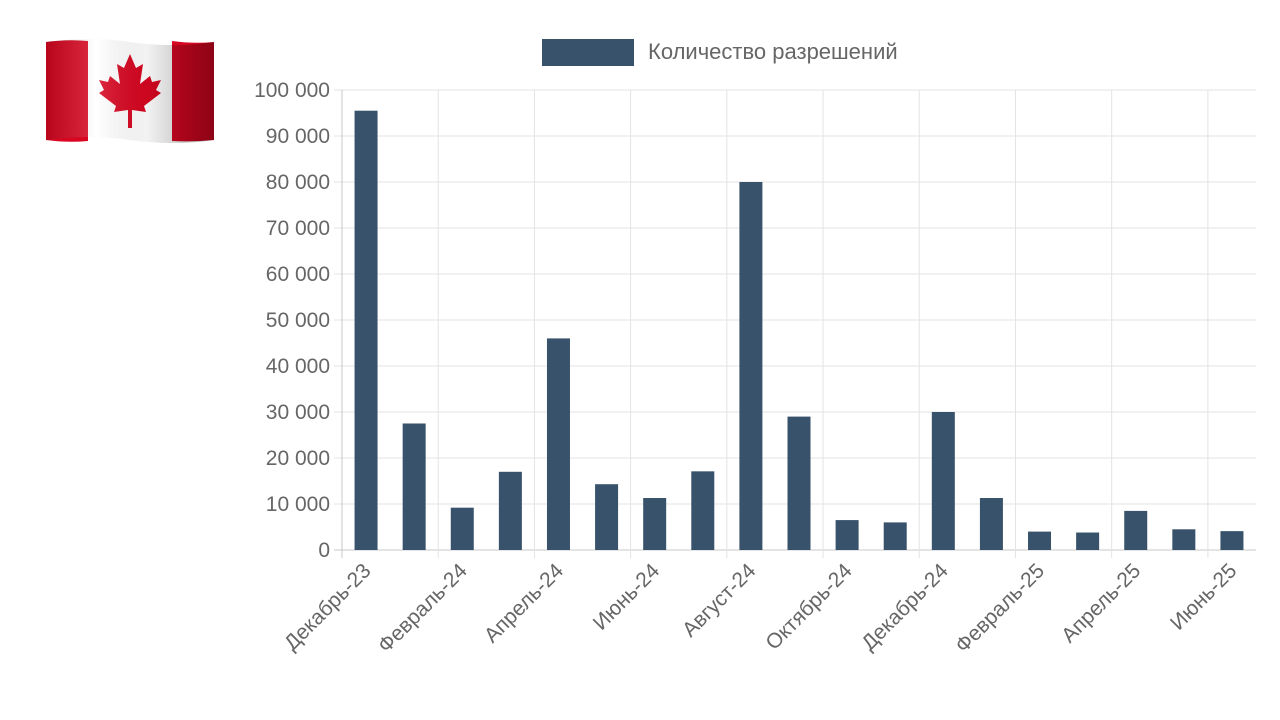  Describe the element at coordinates (773, 51) in the screenshot. I see `legend-label: Количество разрешений` at that location.